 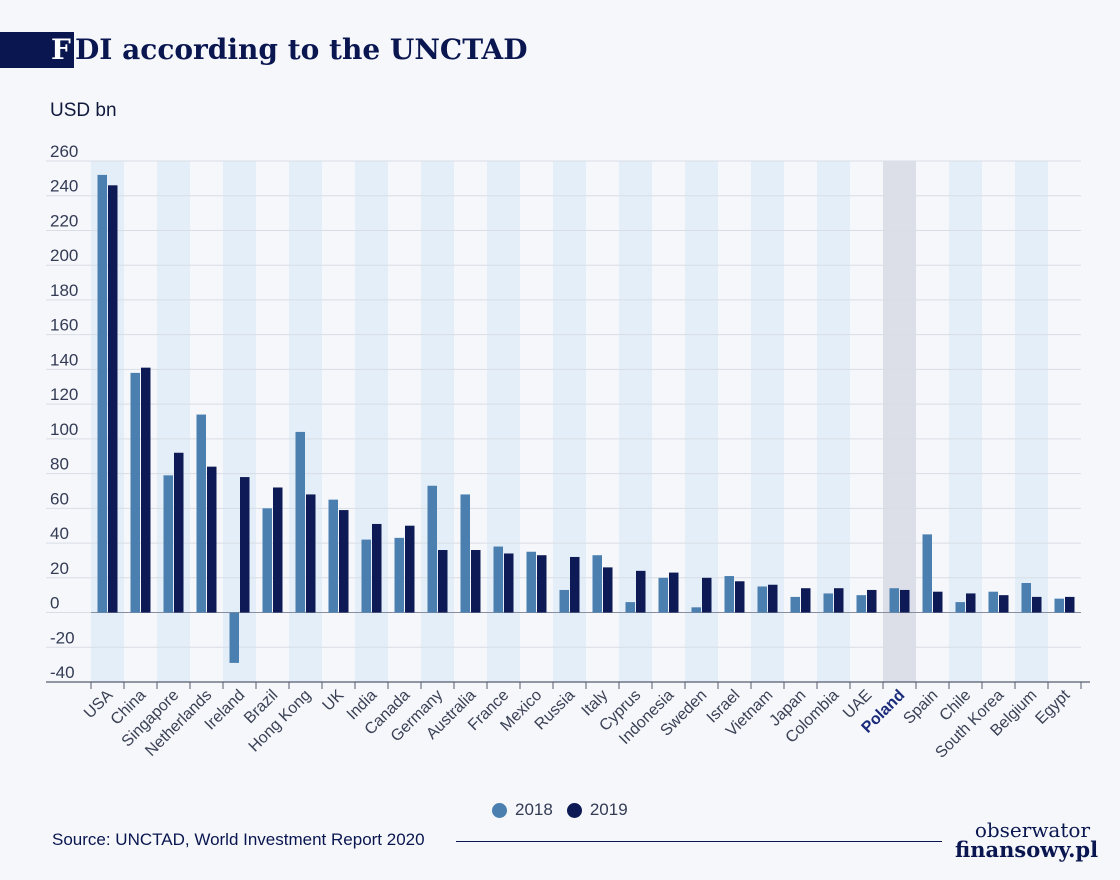 I want to click on bar-2019-sweden, so click(x=707, y=595).